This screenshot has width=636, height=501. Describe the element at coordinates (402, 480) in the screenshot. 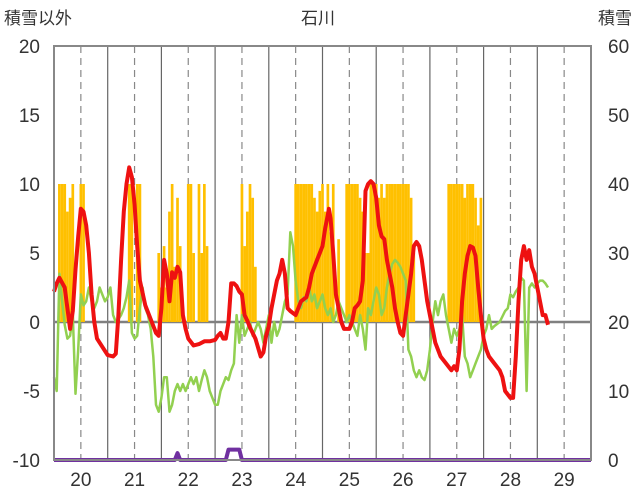

I see `x-tick-label: 26` at that location.